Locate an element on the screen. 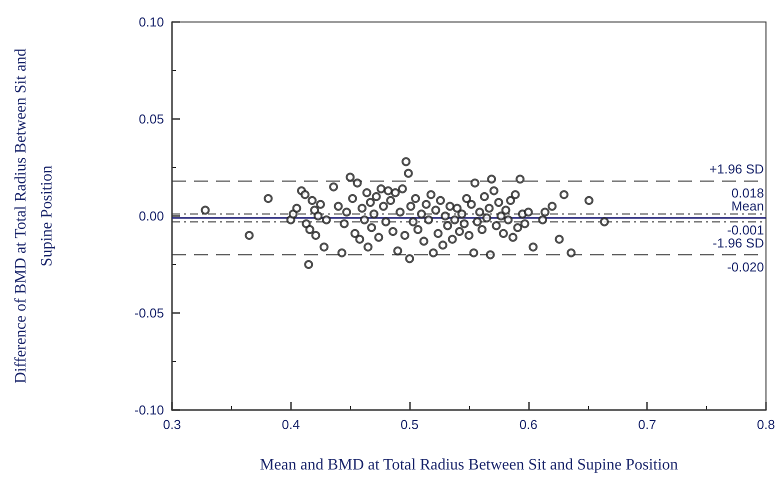  x-axis-title: Mean and BMD at Total Radius Between Sit and Supine Position is located at coordinates (469, 465).